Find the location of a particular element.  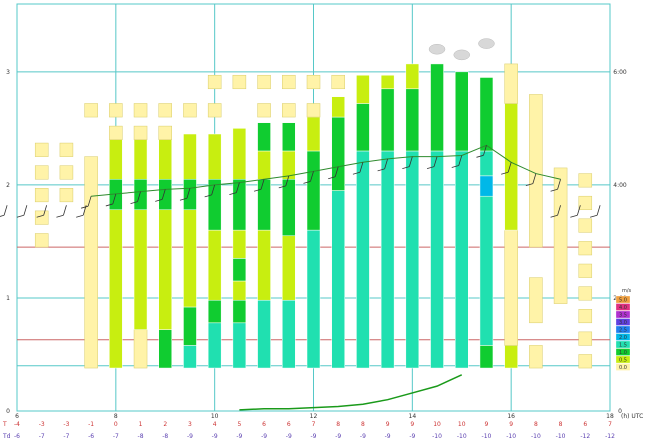

y-left-tick-label: 3 is located at coordinates (8, 72).